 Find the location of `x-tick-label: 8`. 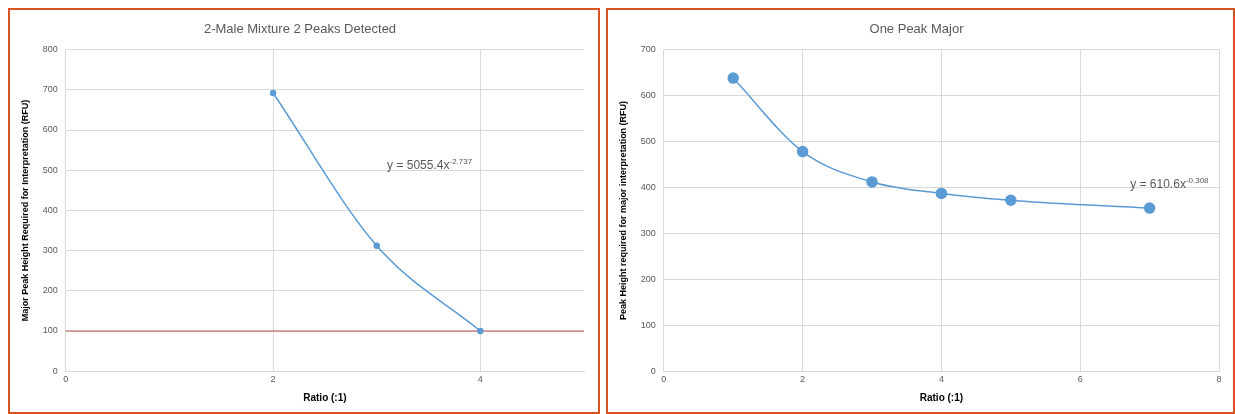

x-tick-label: 8 is located at coordinates (1219, 379).